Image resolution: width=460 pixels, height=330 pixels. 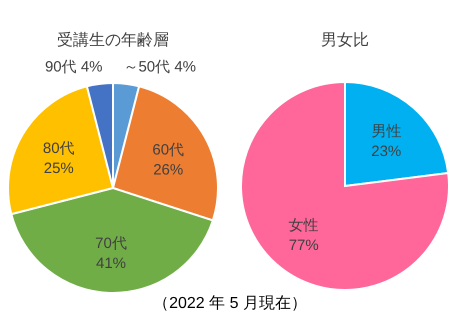 I want to click on slice-label: 女性, so click(x=303, y=225).